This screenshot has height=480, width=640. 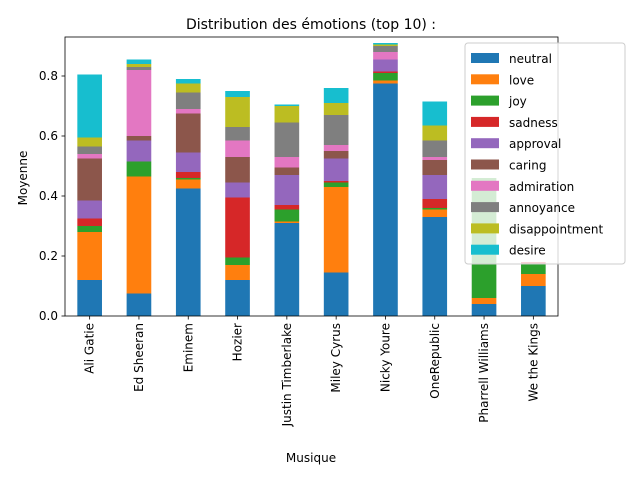 I want to click on x-tick-label-5: Miley Cyrus, so click(x=336, y=358).